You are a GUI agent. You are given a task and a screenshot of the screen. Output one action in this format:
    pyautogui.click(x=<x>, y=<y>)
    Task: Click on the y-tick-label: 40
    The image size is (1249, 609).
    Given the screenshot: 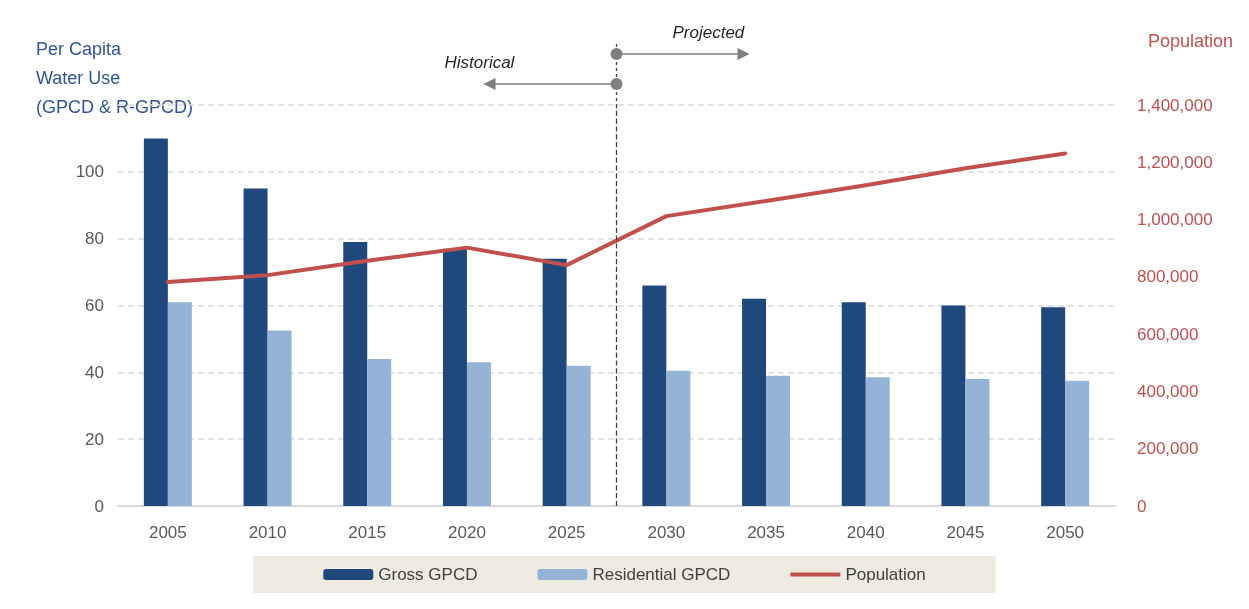 What is the action you would take?
    pyautogui.click(x=94, y=372)
    